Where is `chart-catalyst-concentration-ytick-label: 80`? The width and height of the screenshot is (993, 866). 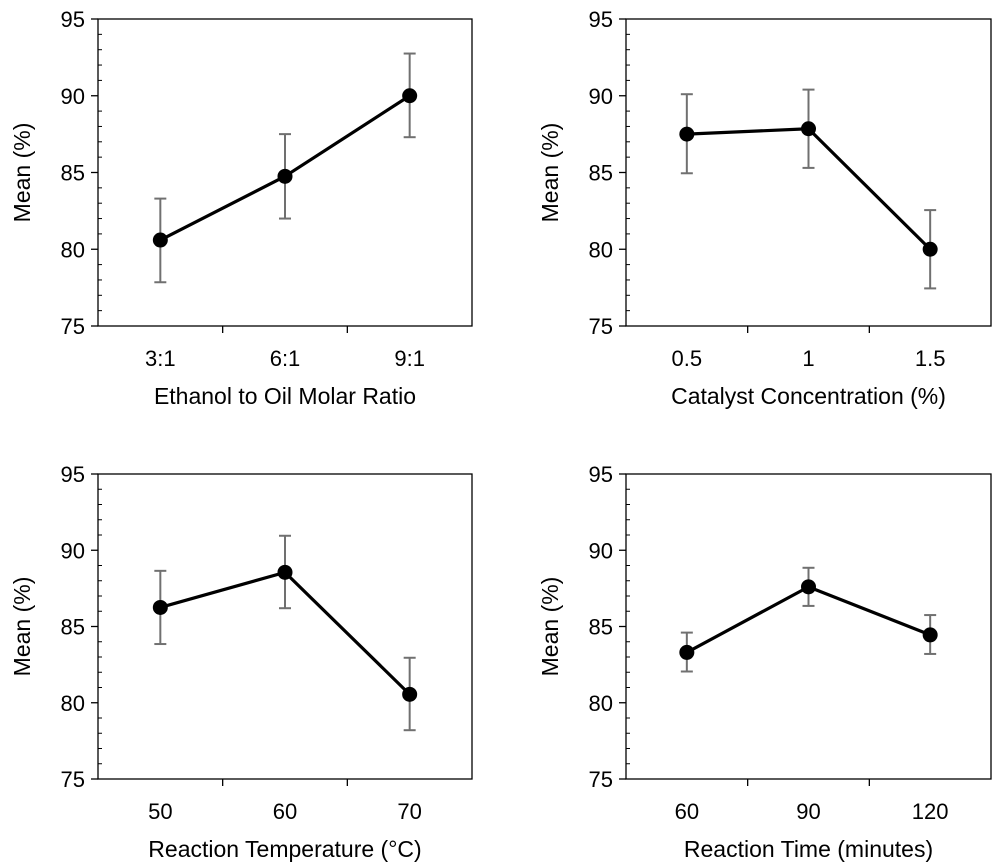 chart-catalyst-concentration-ytick-label: 80 is located at coordinates (601, 249).